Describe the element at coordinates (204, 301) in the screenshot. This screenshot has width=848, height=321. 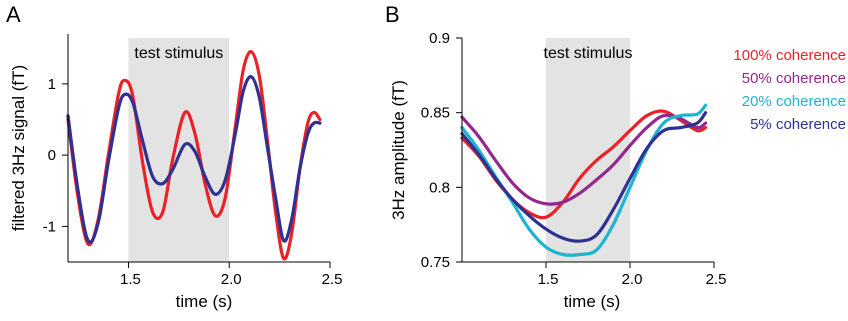
I see `panel-a-x-label: time (s)` at that location.